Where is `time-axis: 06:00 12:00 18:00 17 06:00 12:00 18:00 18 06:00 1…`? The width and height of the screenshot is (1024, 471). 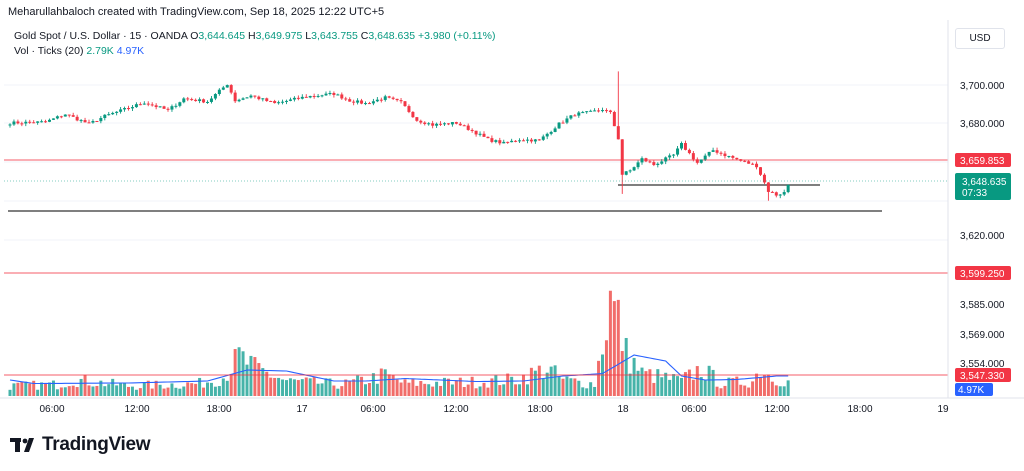 time-axis: 06:00 12:00 18:00 17 06:00 12:00 18:00 18 06:00 1… is located at coordinates (494, 409).